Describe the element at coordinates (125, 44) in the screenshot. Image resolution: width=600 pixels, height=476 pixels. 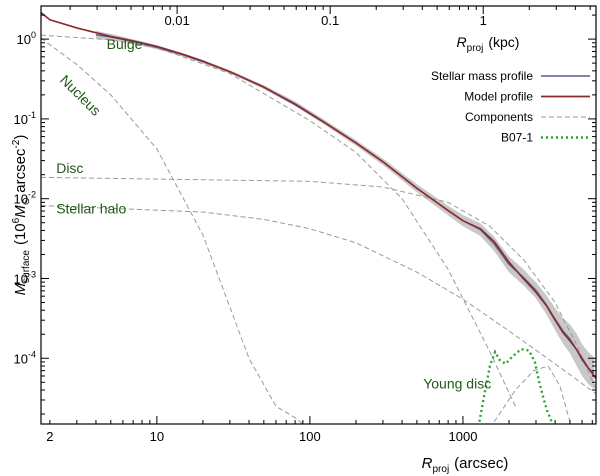
I see `annotation-bulge: Bulge` at that location.